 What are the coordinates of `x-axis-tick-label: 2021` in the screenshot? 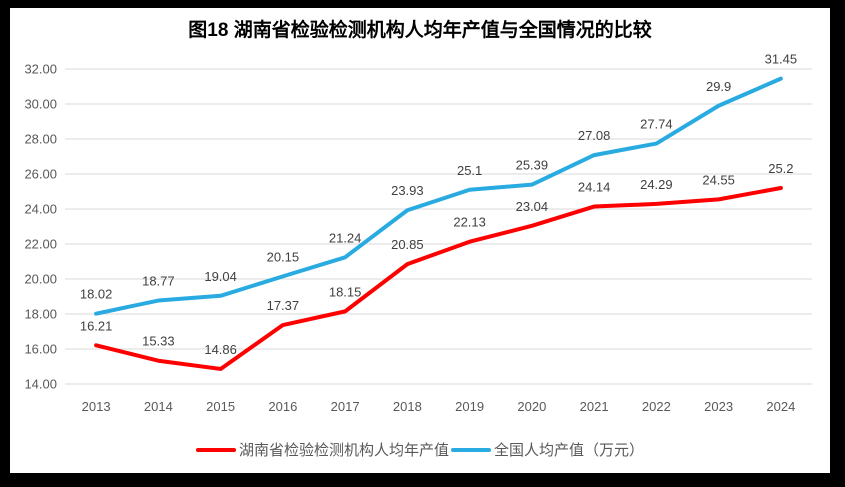 It's located at (594, 406).